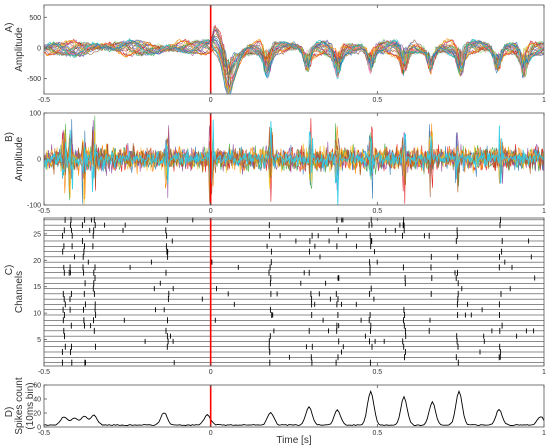  Describe the element at coordinates (37, 414) in the screenshot. I see `panel-d-ytick-label-2: 20` at that location.